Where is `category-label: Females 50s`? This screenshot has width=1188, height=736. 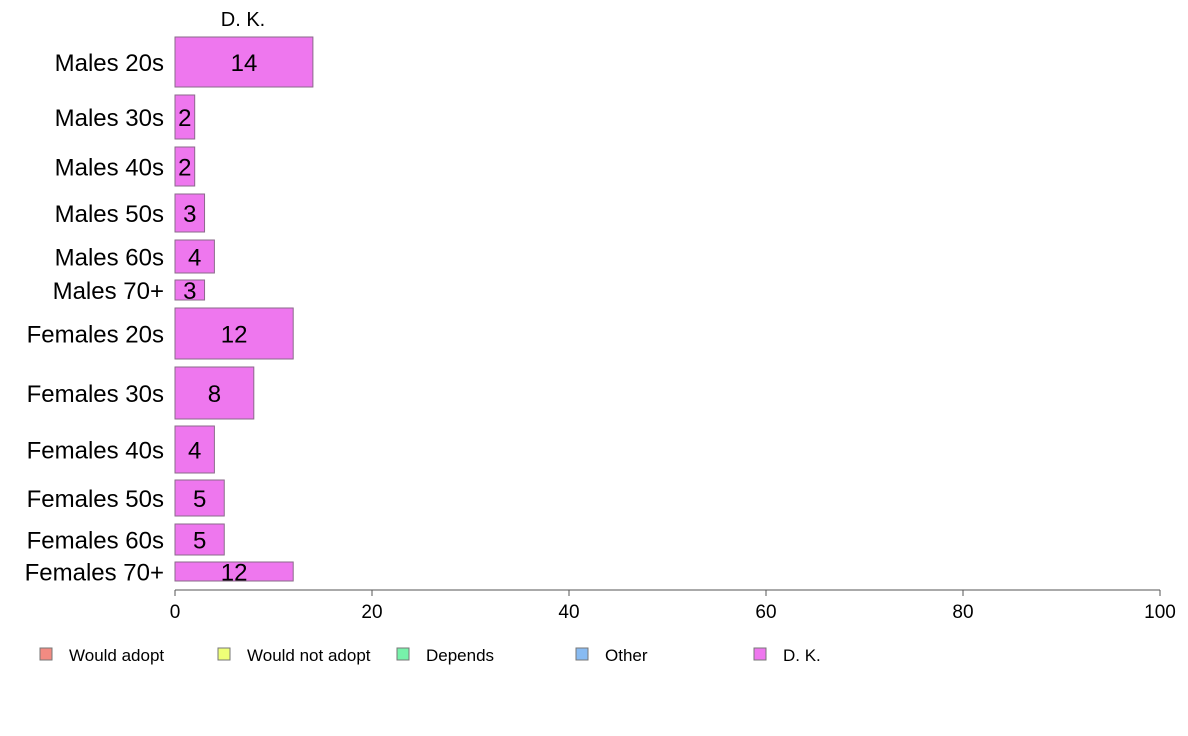
category-label: Females 50s is located at coordinates (95, 499).